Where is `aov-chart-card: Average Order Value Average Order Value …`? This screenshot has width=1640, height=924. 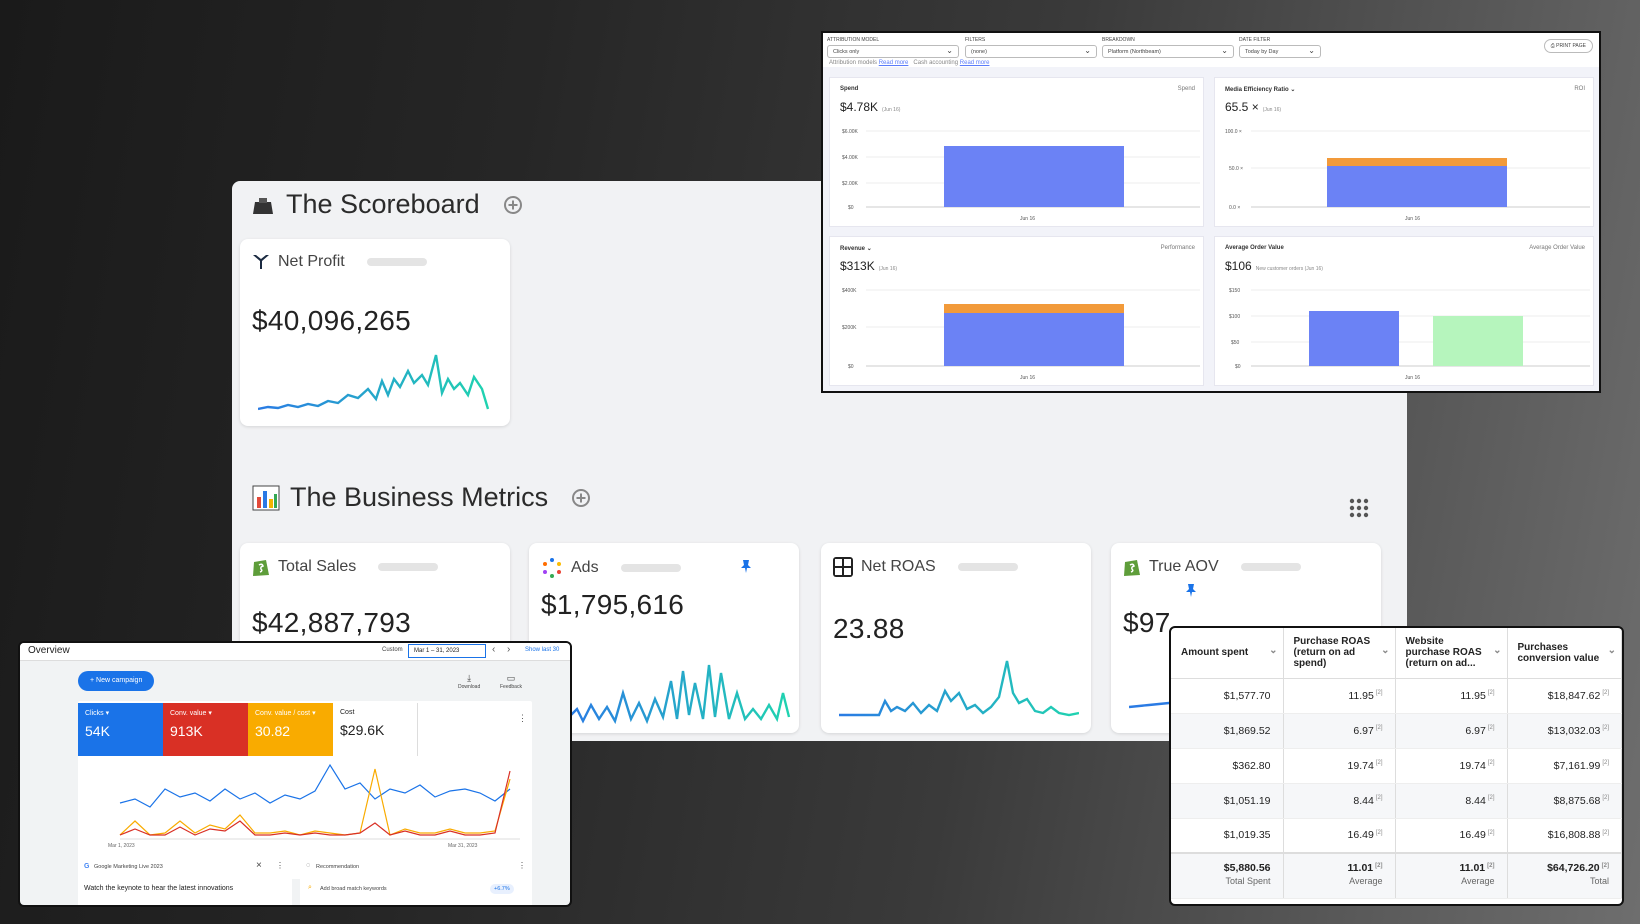
aov-chart-card: Average Order Value Average Order Value … is located at coordinates (1404, 311).